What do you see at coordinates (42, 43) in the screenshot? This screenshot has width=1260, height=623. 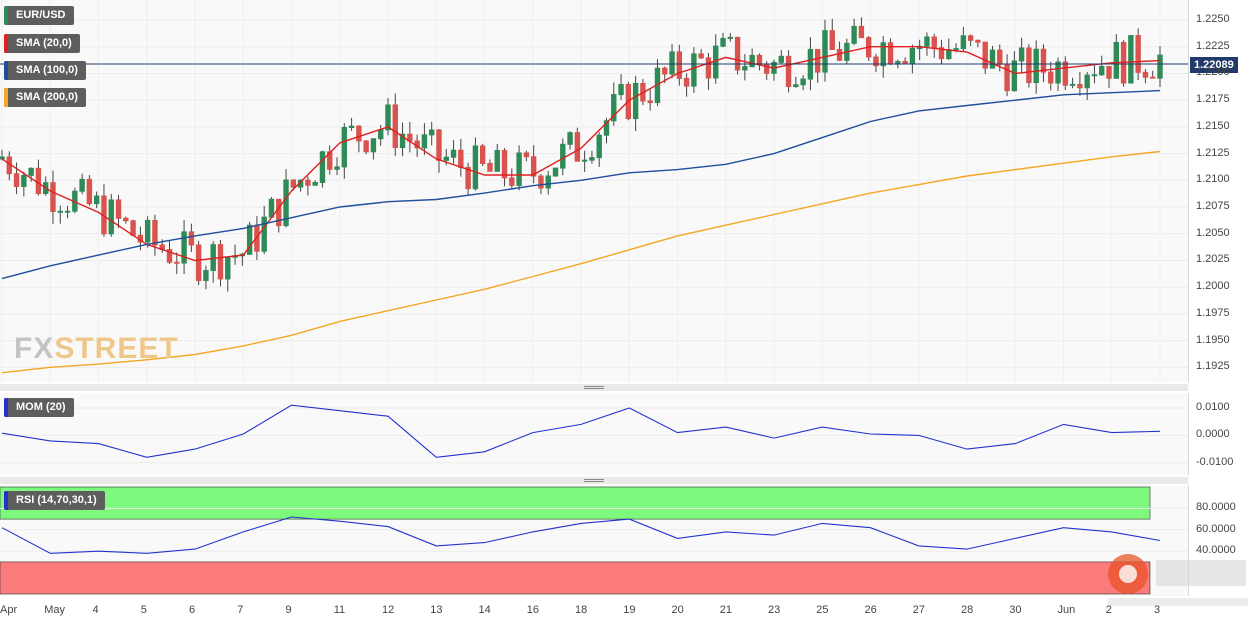 I see `sma20-tag: SMA (20,0)` at bounding box center [42, 43].